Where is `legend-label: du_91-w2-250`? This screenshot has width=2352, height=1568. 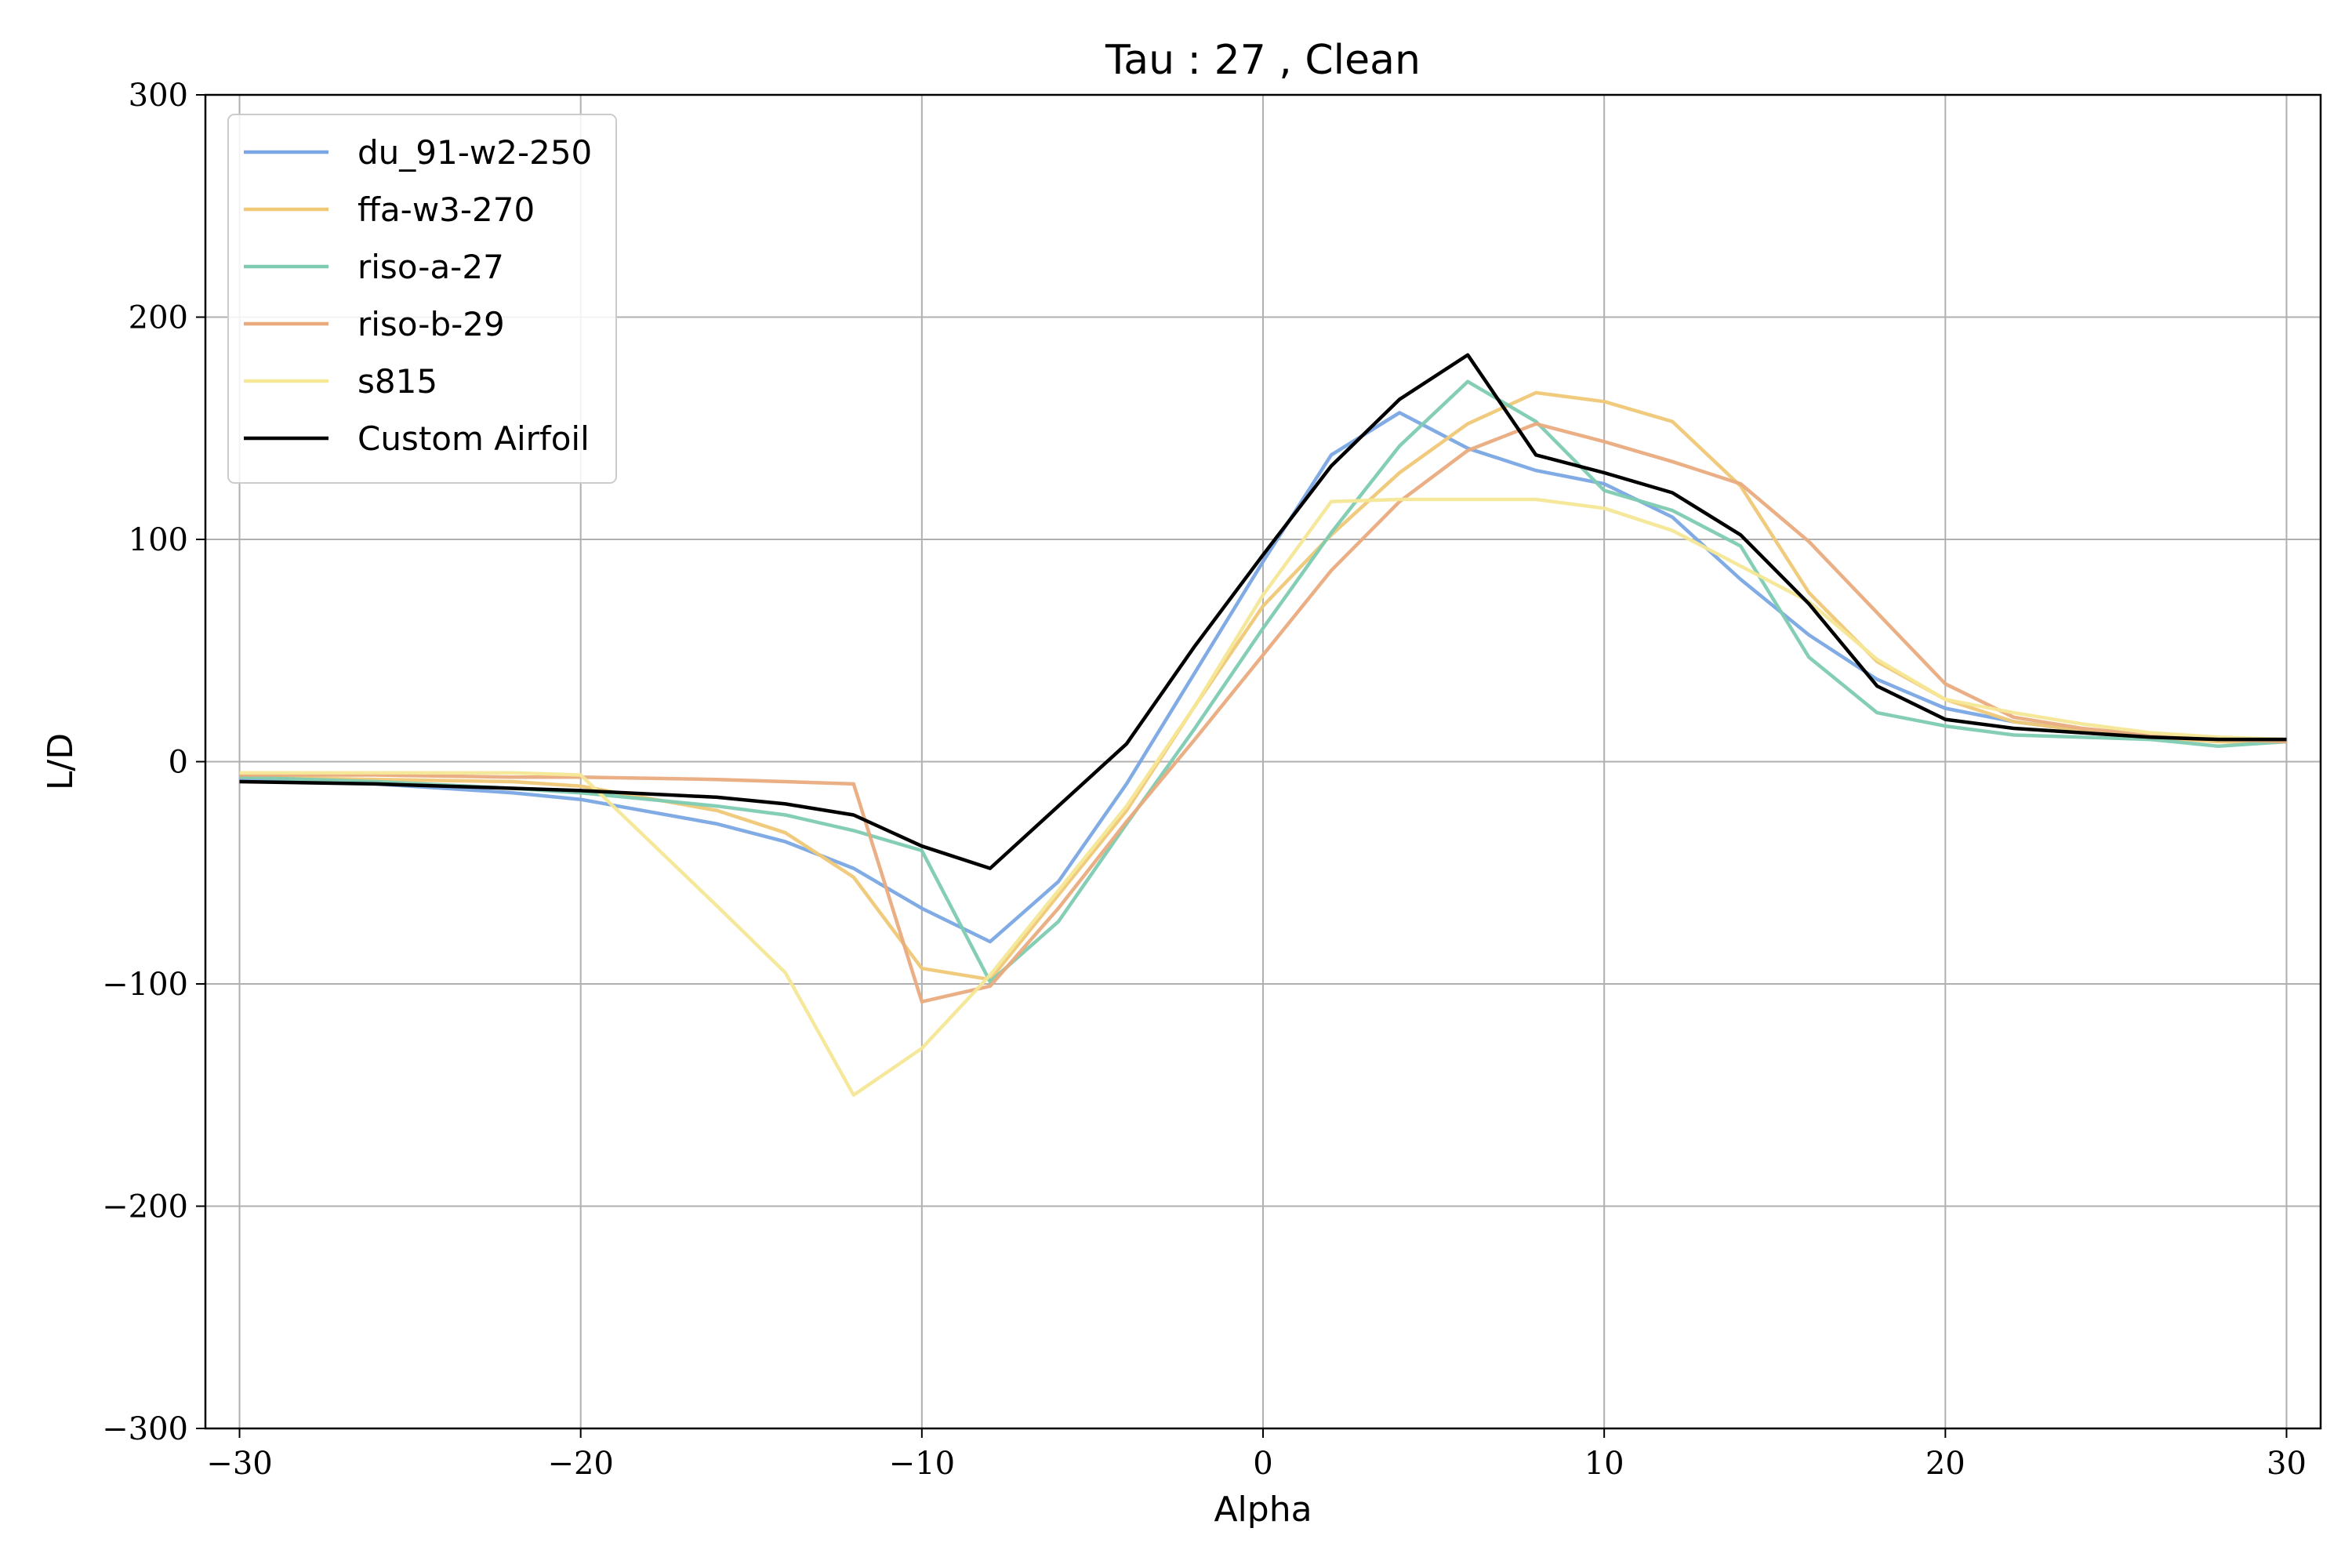 legend-label: du_91-w2-250 is located at coordinates (475, 152).